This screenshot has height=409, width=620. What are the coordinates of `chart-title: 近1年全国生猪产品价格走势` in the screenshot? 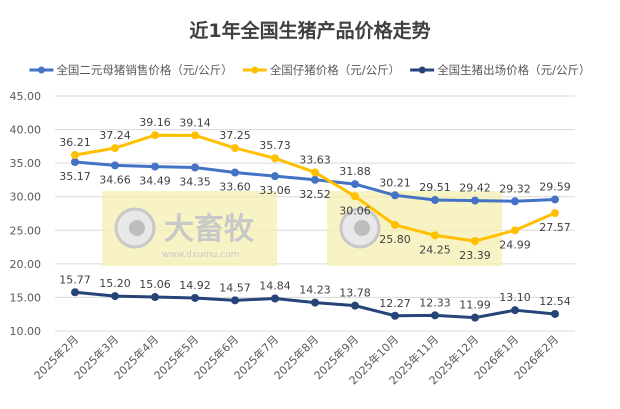 It's located at (309, 30).